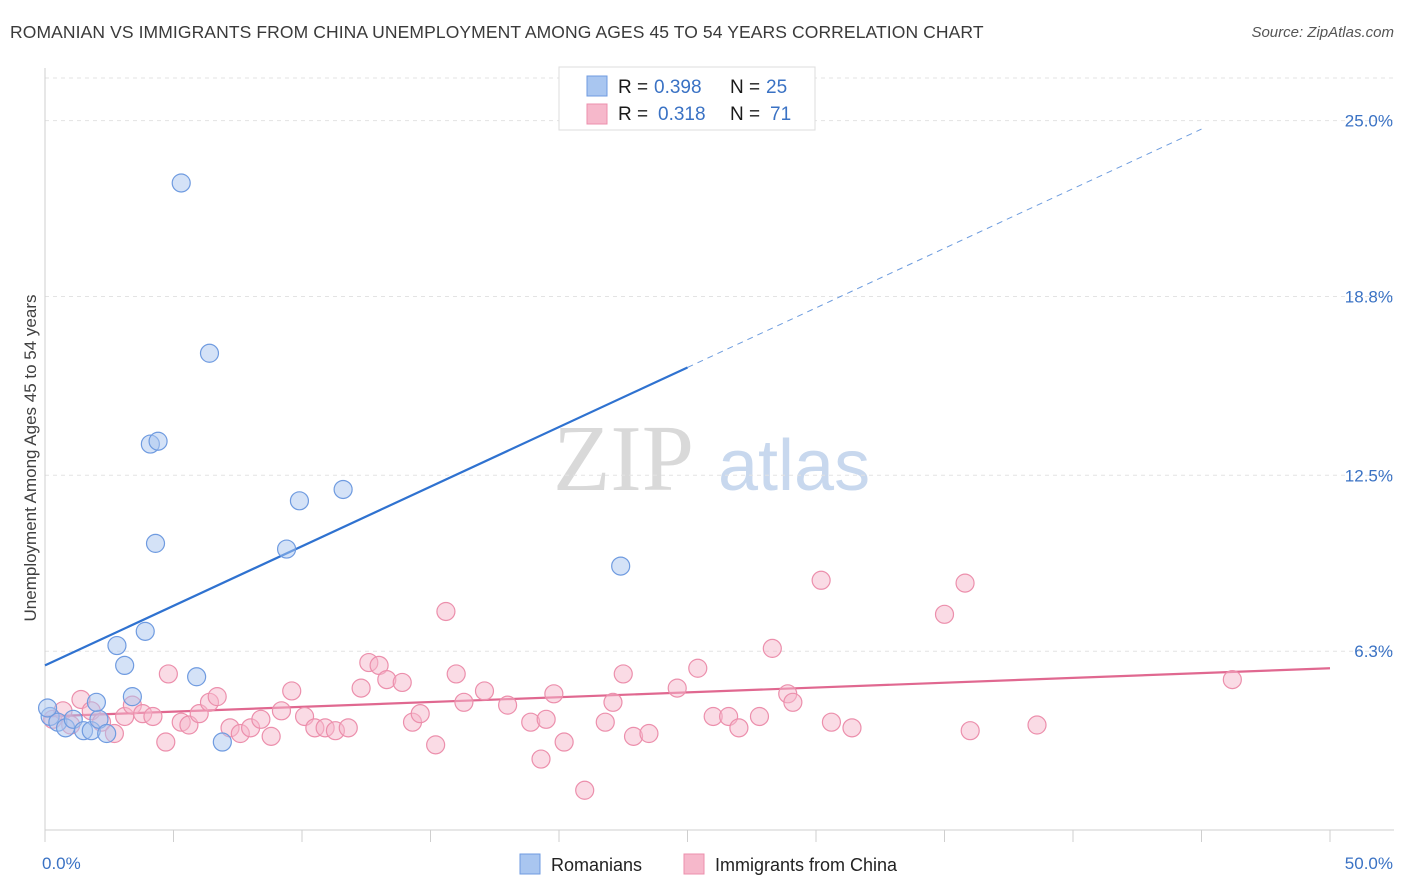 Image resolution: width=1406 pixels, height=892 pixels. Describe the element at coordinates (61, 863) in the screenshot. I see `x-tick-label-0: 0.0%` at that location.